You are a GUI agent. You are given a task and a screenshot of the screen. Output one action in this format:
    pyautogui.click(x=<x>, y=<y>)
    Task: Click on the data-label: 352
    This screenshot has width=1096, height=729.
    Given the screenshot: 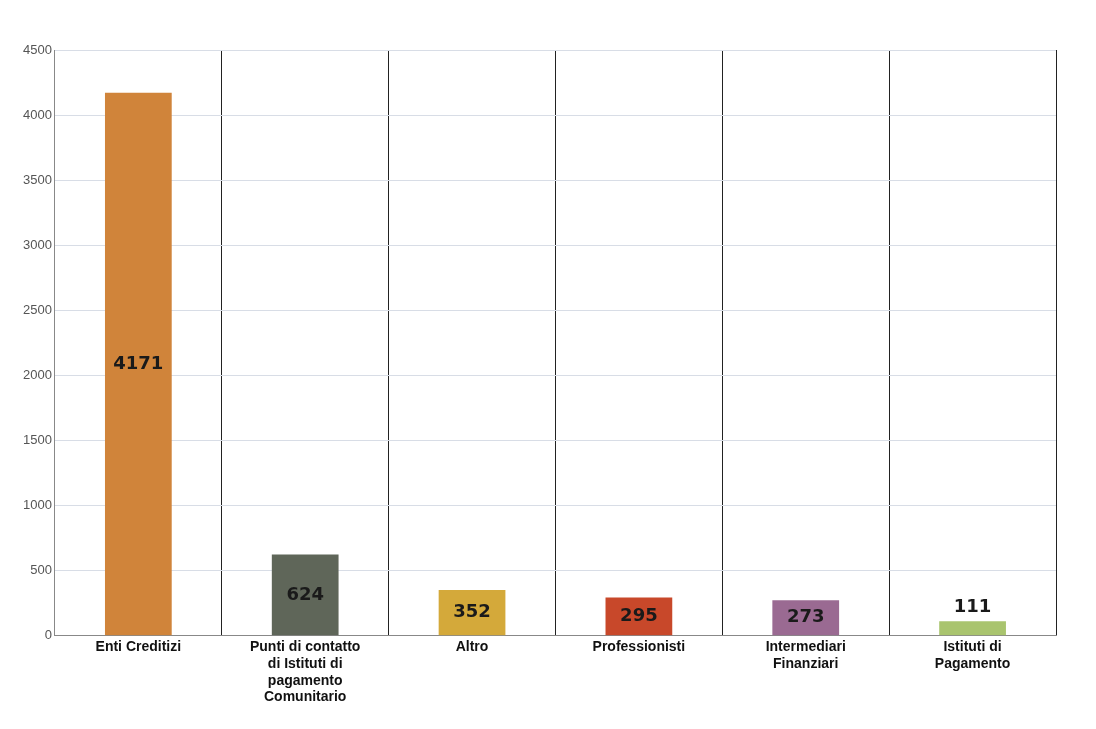 What is the action you would take?
    pyautogui.click(x=472, y=611)
    